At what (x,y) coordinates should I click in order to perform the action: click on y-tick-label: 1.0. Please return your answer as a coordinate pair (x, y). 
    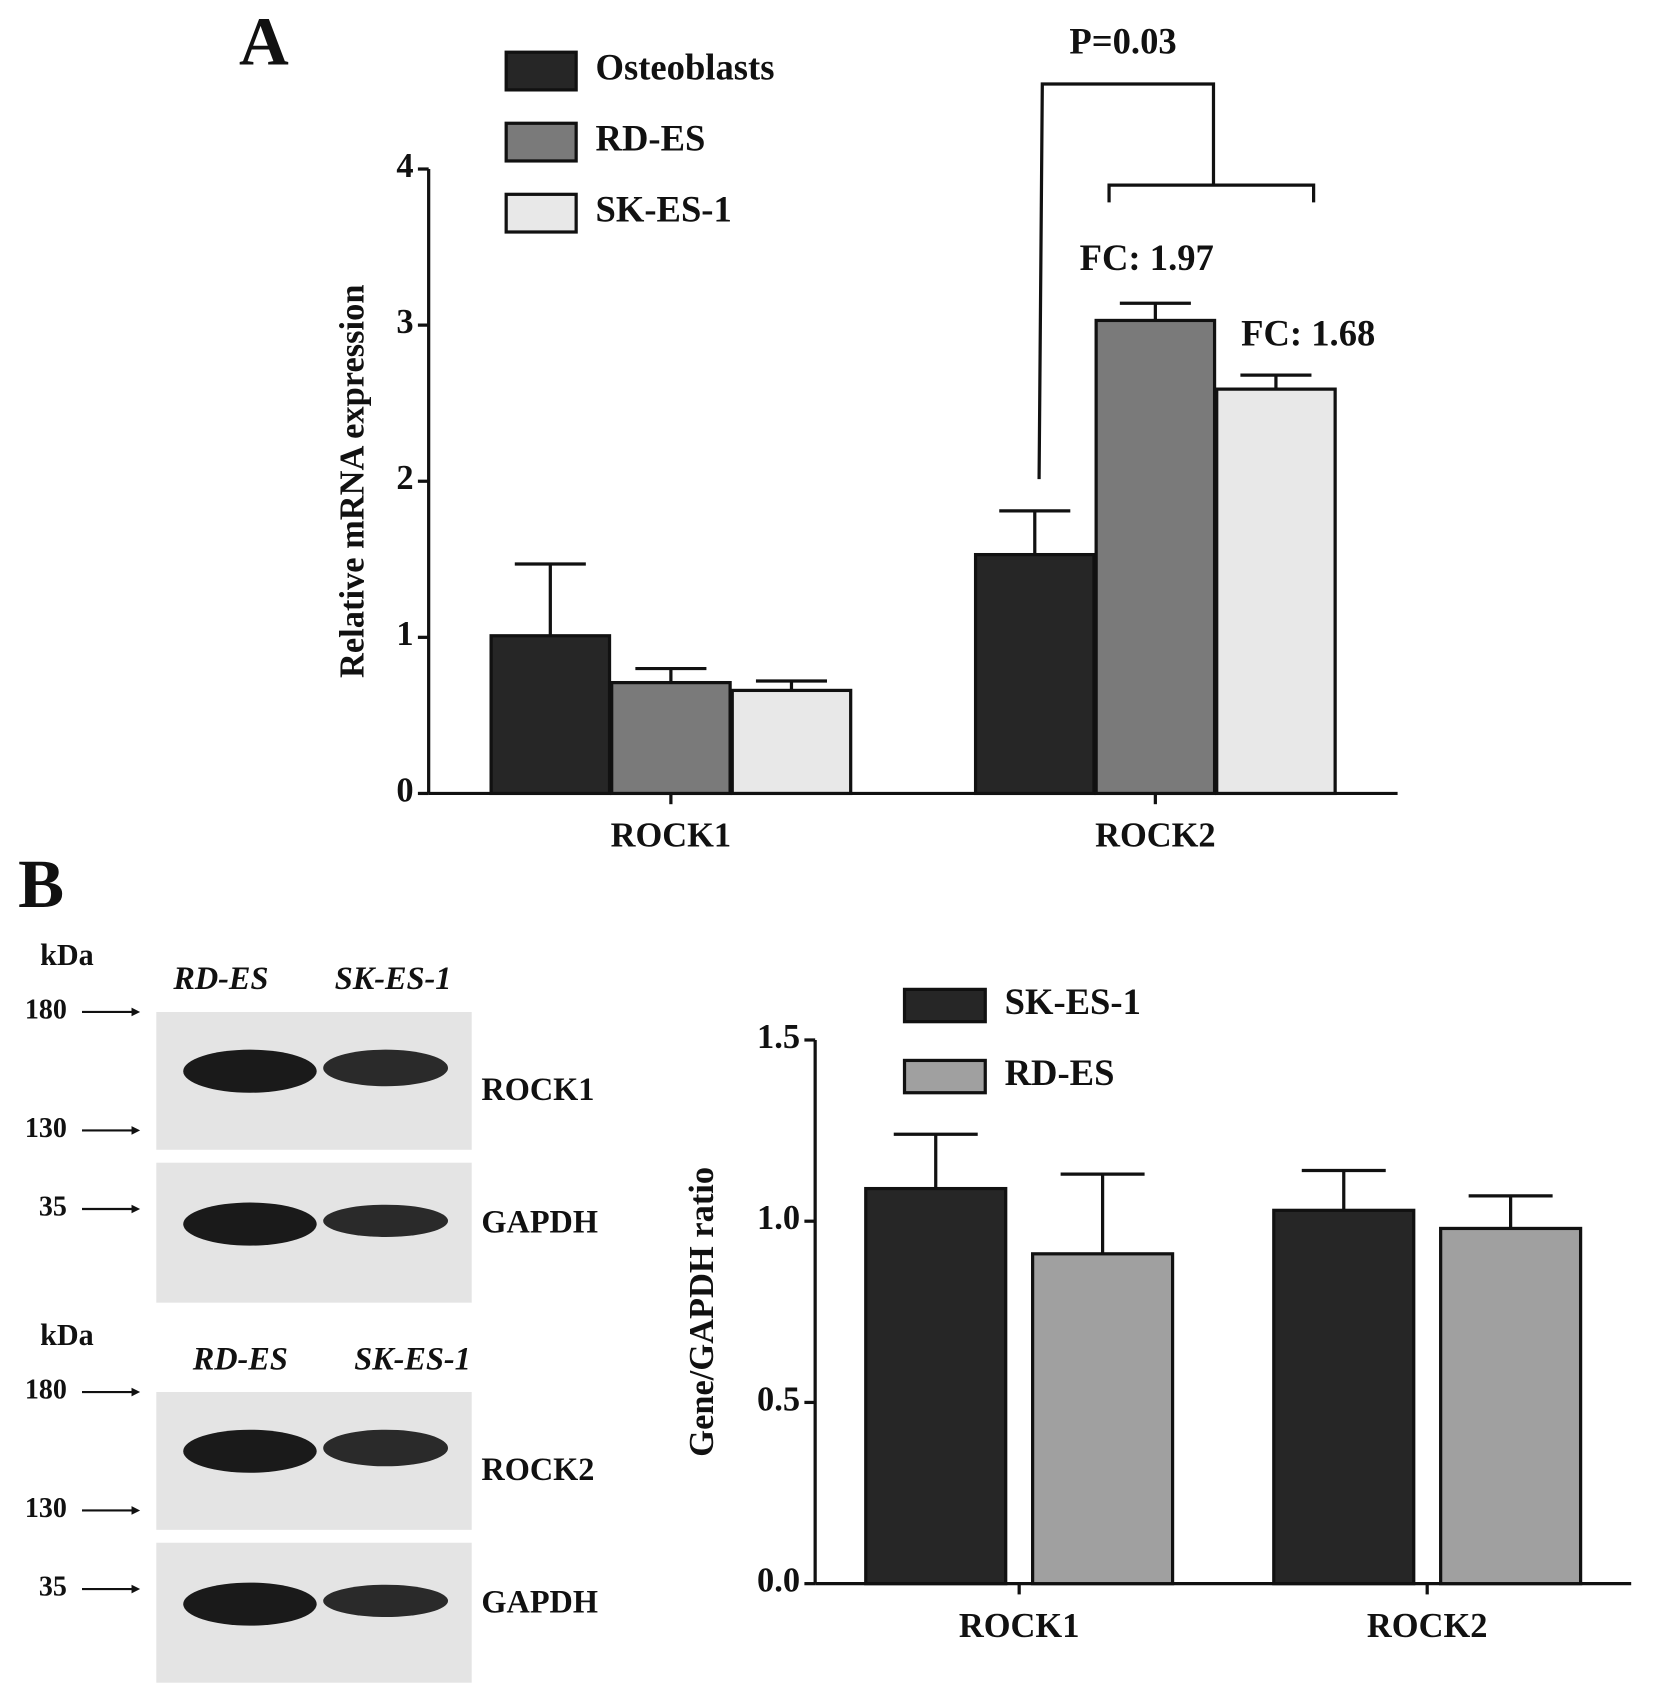
    Looking at the image, I should click on (778, 1218).